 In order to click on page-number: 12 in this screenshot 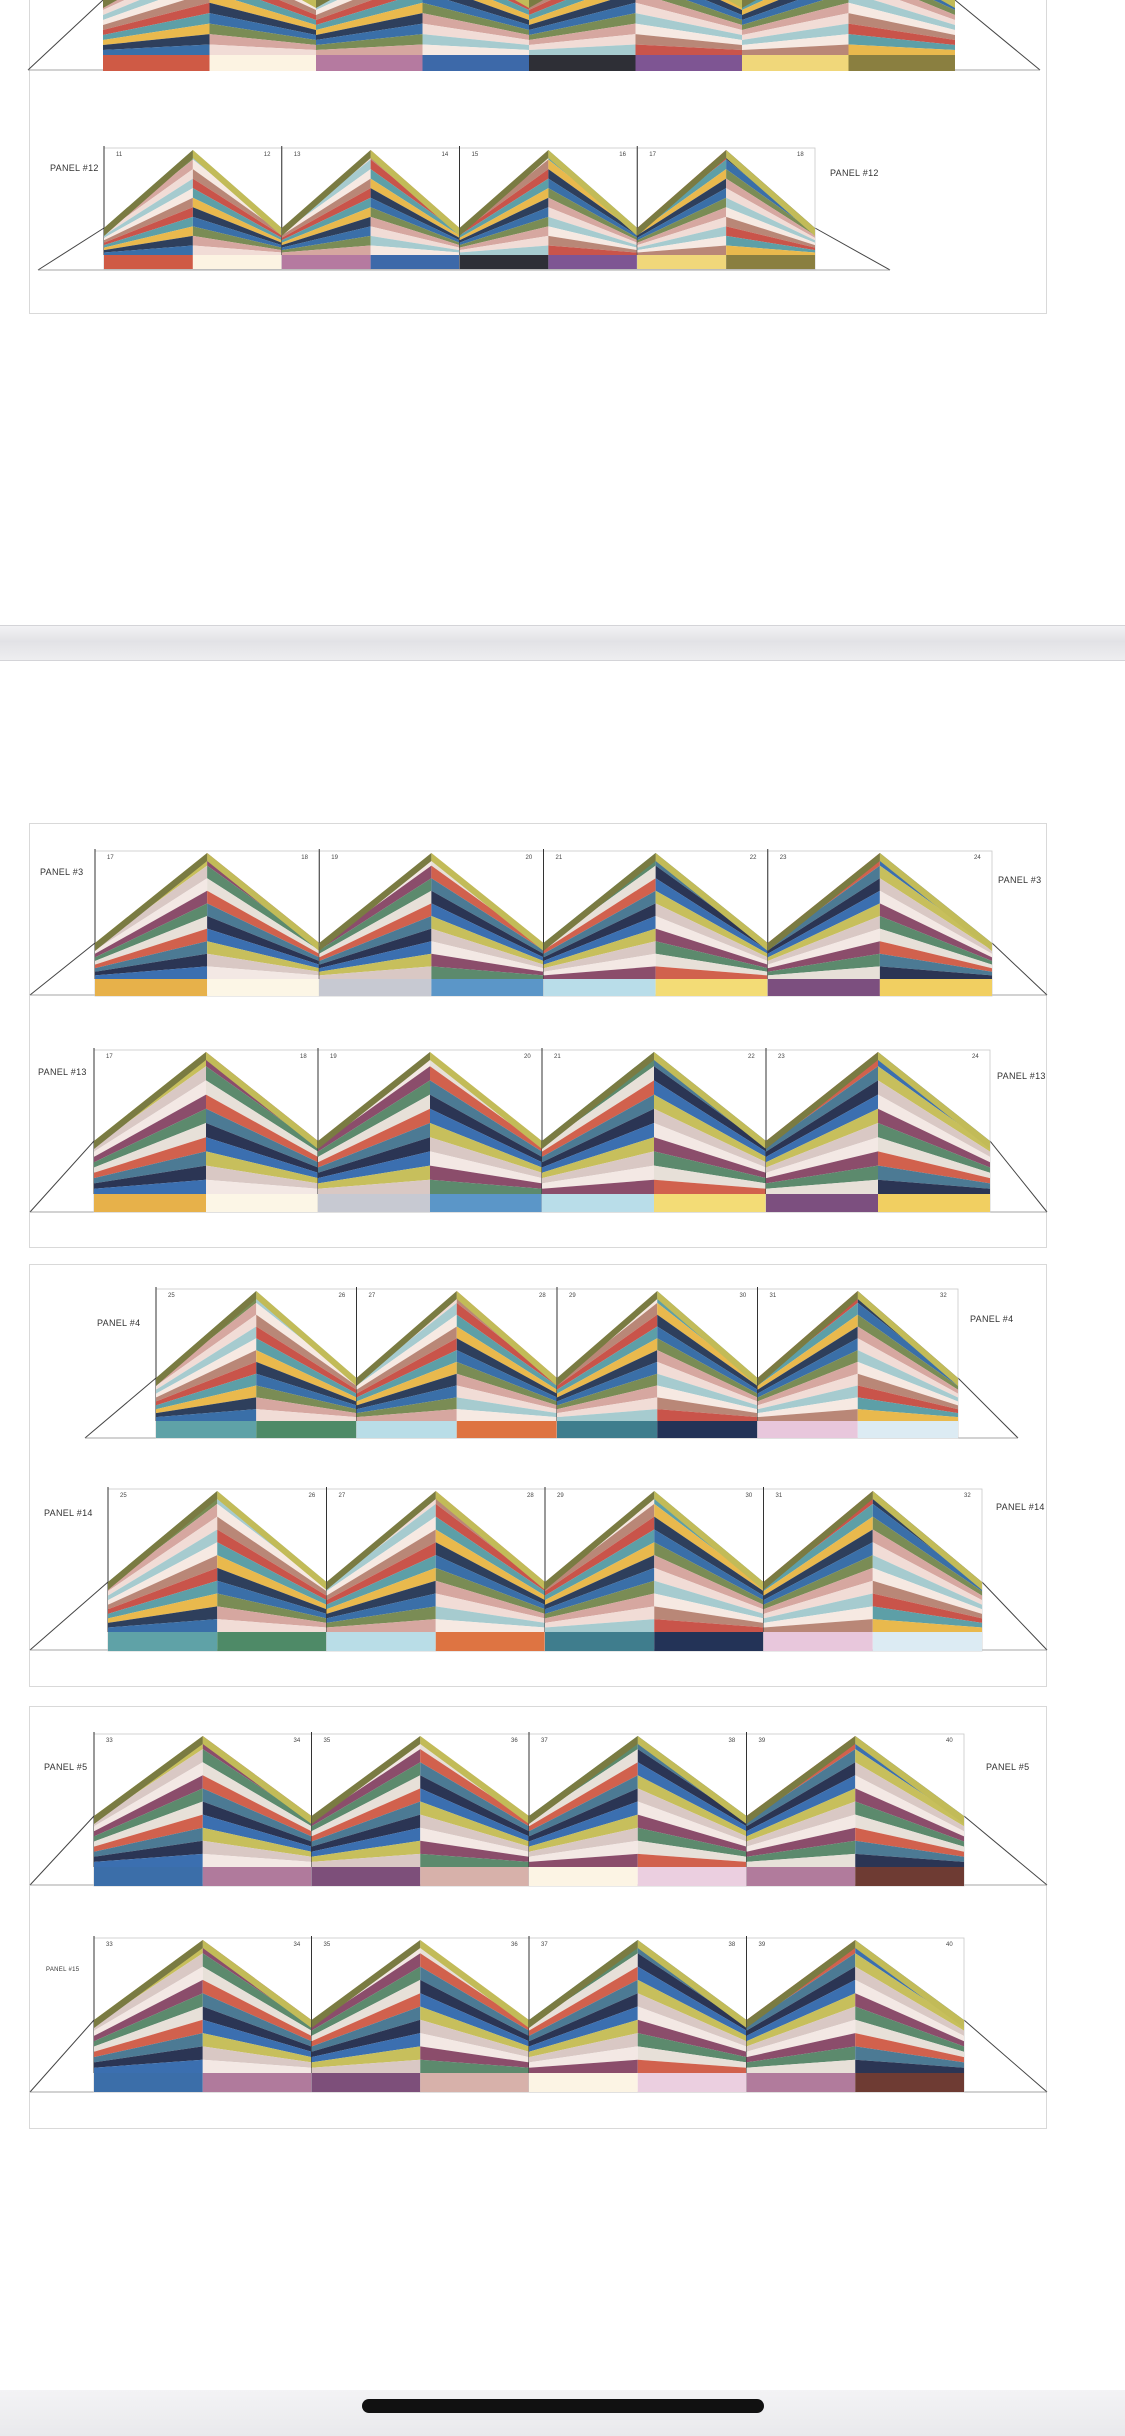, I will do `click(267, 155)`.